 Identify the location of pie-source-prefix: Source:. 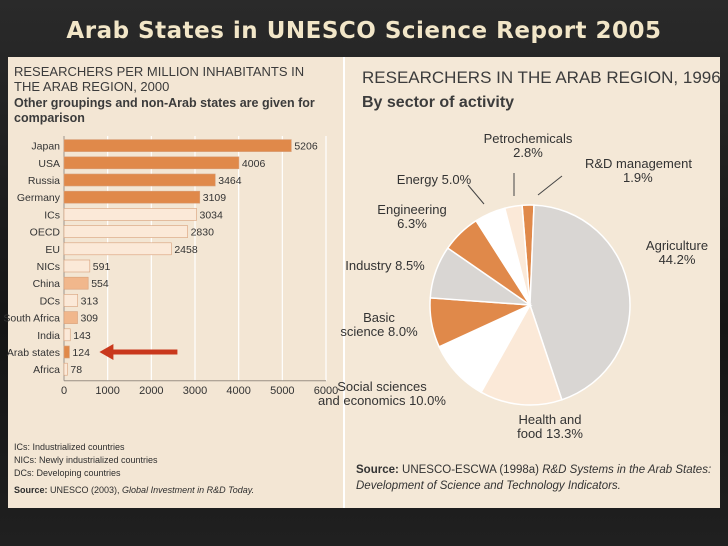
(377, 470).